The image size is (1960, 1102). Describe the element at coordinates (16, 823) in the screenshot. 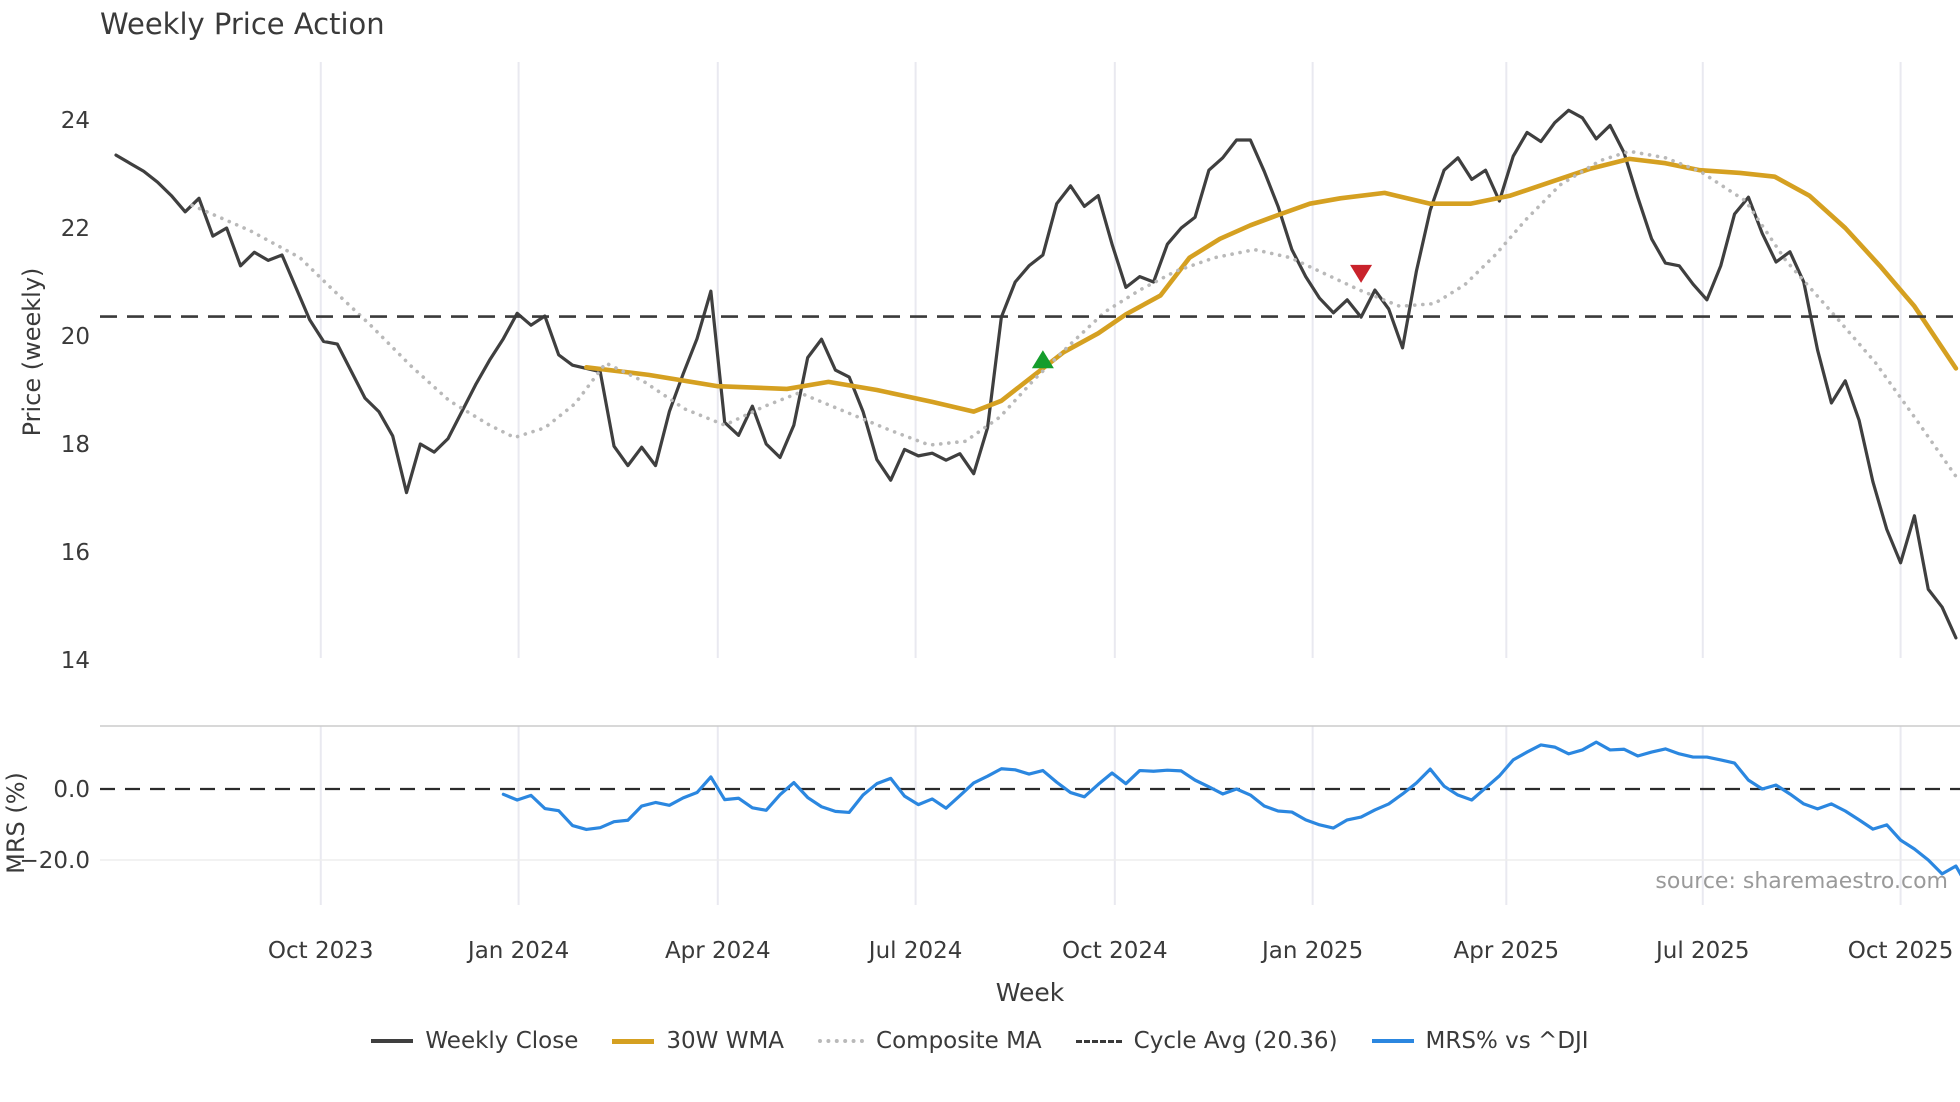

I see `mrs-axis-label: MRS (%)` at that location.